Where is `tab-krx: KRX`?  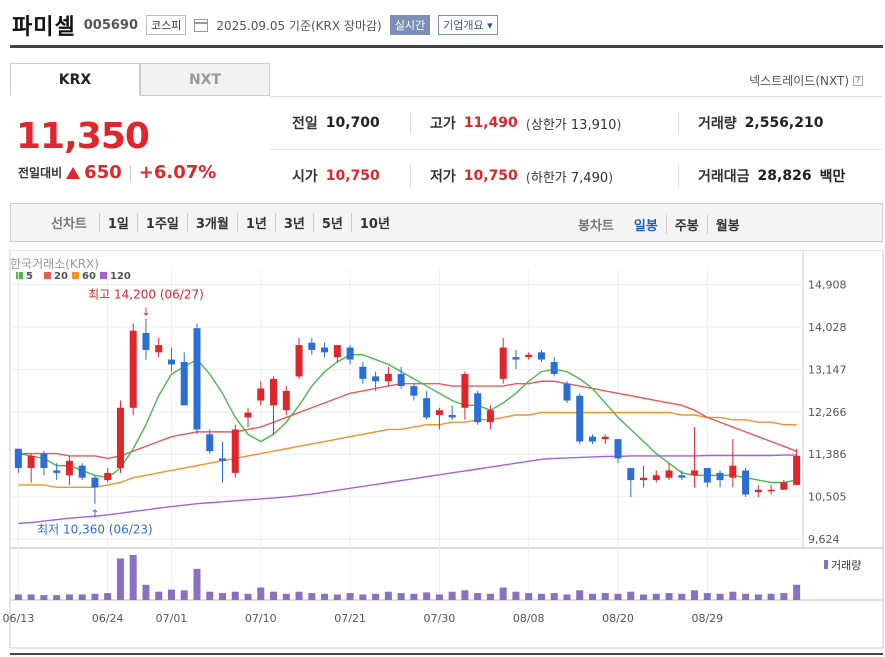
tab-krx: KRX is located at coordinates (75, 79).